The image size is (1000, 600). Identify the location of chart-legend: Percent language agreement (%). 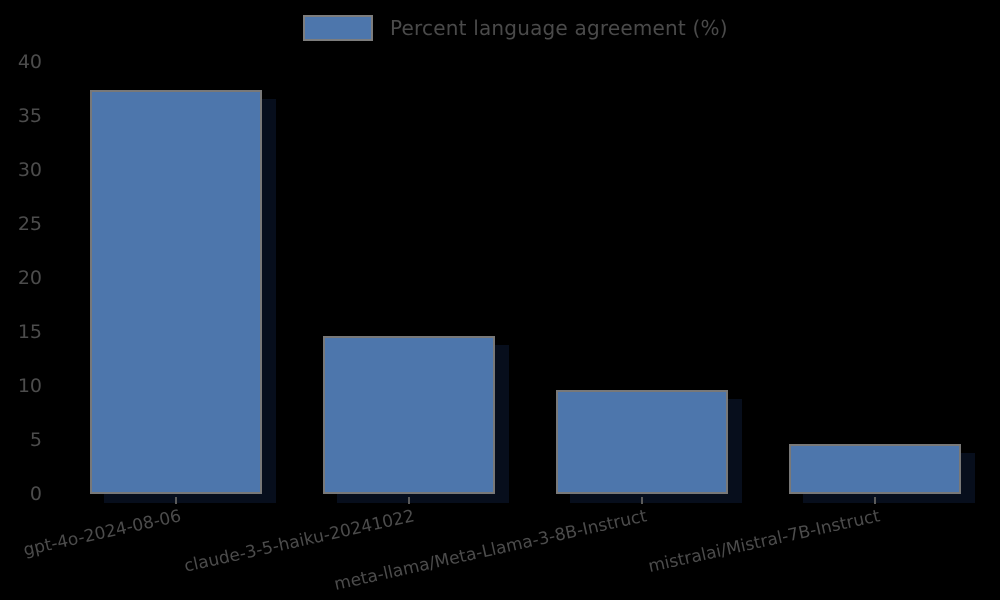
(515, 28).